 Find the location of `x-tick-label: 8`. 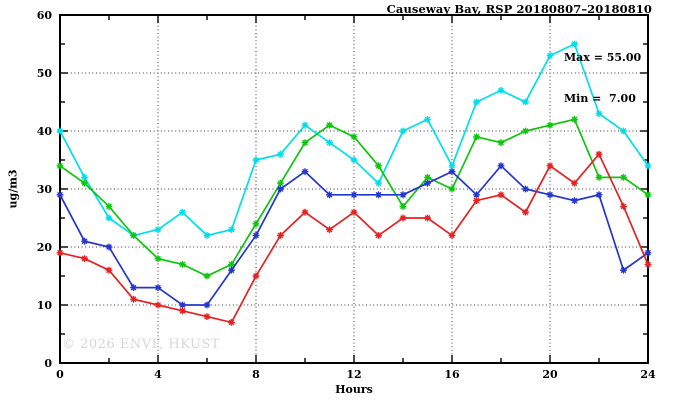

x-tick-label: 8 is located at coordinates (256, 374).